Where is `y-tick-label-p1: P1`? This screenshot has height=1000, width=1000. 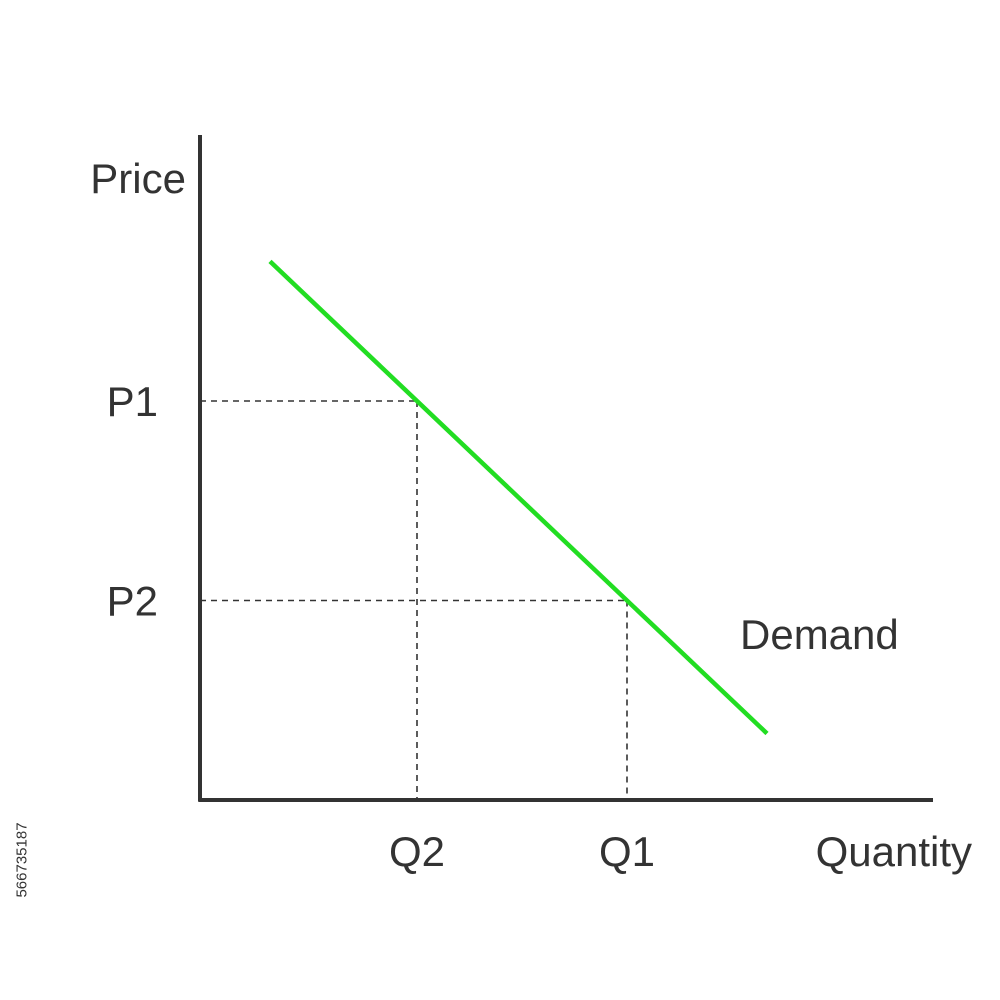 y-tick-label-p1: P1 is located at coordinates (132, 401).